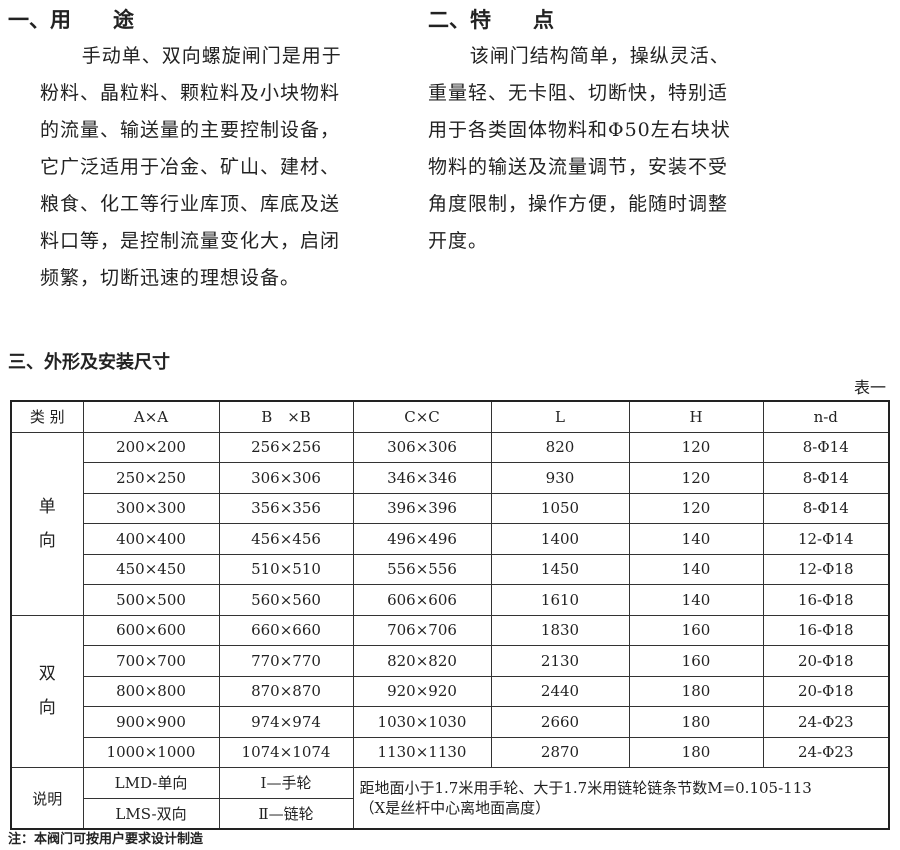  Describe the element at coordinates (560, 447) in the screenshot. I see `table-cell: 820` at that location.